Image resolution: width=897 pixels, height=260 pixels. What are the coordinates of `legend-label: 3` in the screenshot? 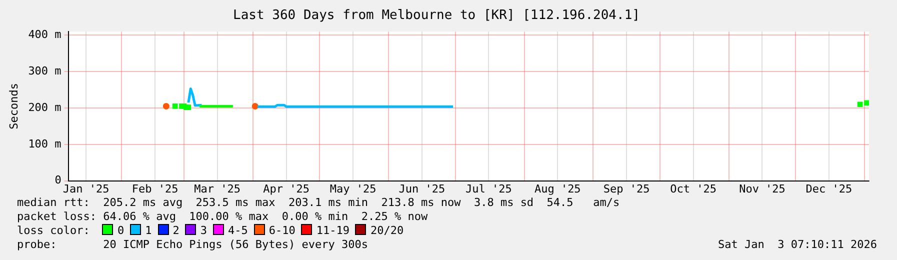 It's located at (203, 230).